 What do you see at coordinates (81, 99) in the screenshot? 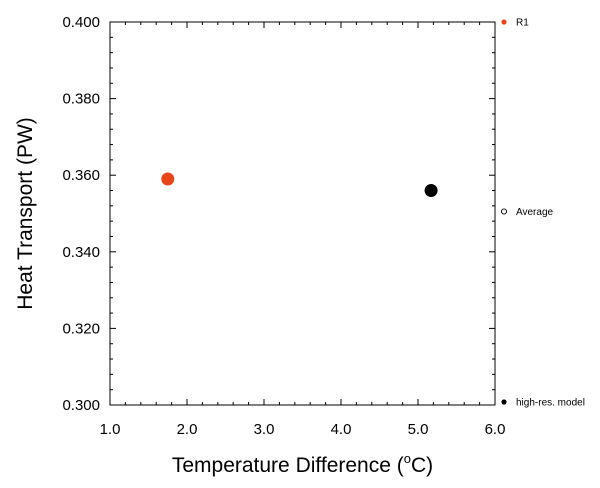
I see `y-tick-label: 0.380` at bounding box center [81, 99].